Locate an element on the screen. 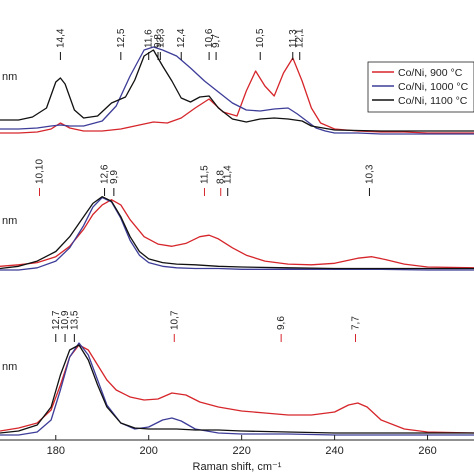 The width and height of the screenshot is (474, 474). legend-entry-label: Co/Ni, 1000 °C is located at coordinates (433, 87).